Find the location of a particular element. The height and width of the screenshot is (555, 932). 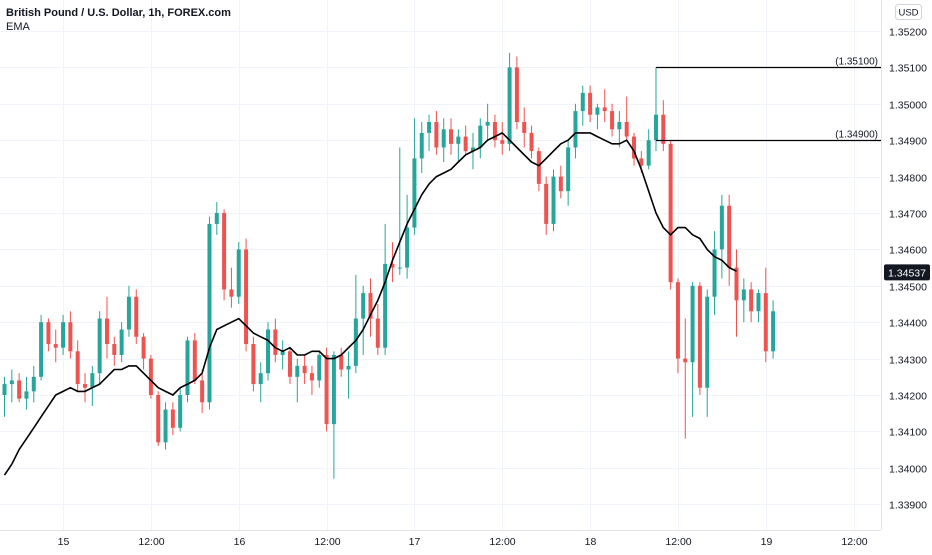

currency-button is located at coordinates (908, 12).